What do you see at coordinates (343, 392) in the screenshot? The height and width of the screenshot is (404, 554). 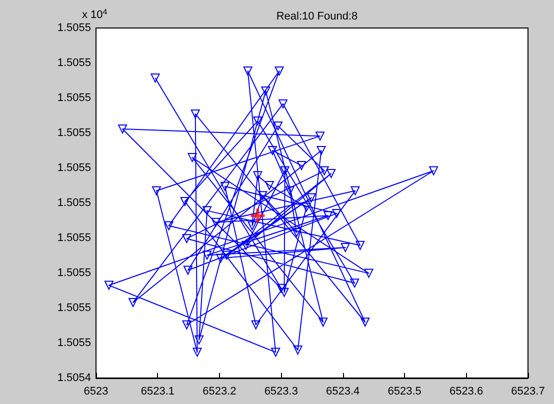 I see `x-tick-label: 6523.4` at bounding box center [343, 392].